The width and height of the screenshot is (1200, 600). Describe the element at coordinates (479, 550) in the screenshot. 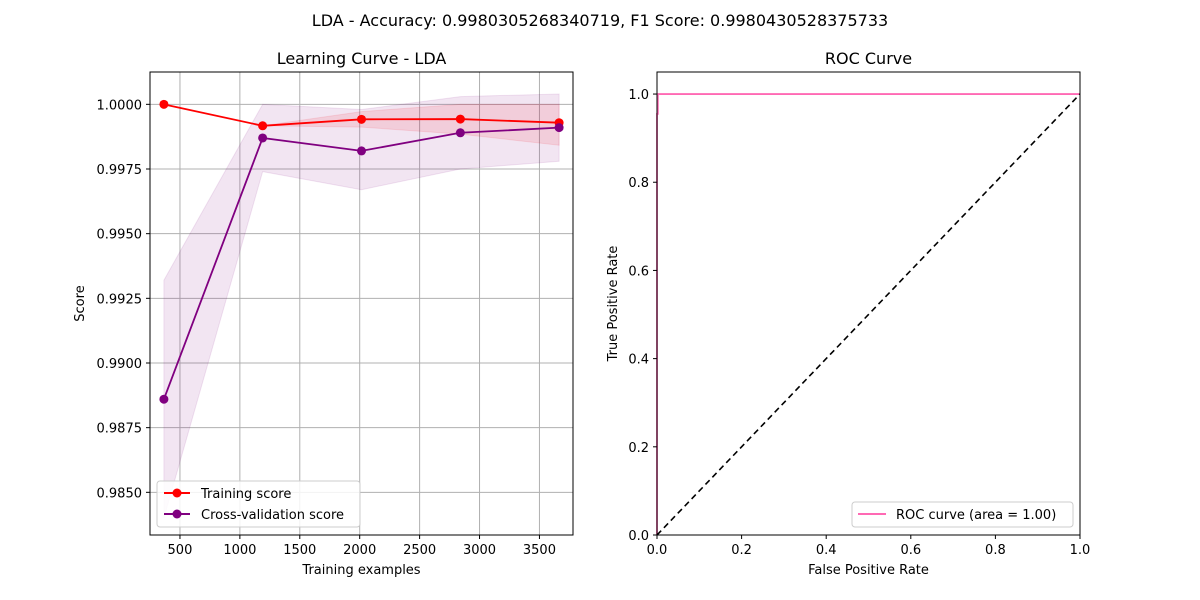

I see `learning-curve-x-tick-label: 3000` at that location.